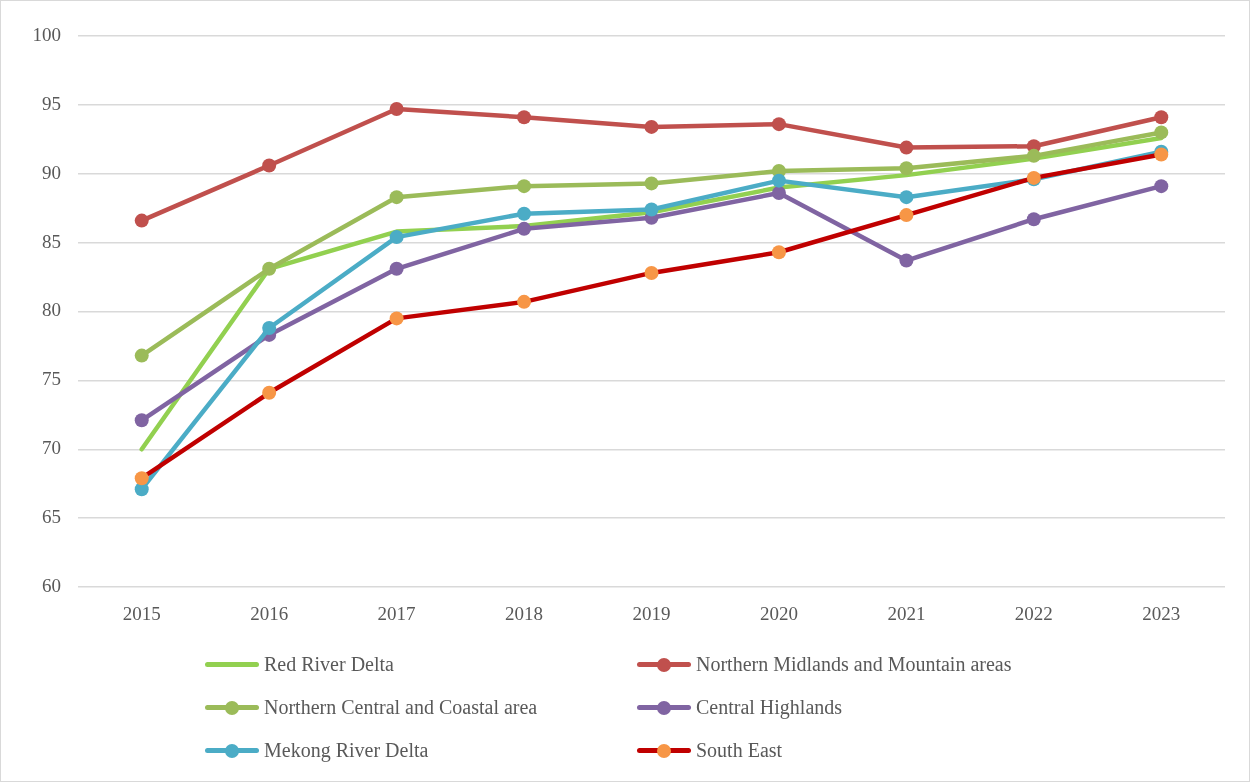 The width and height of the screenshot is (1250, 782). What do you see at coordinates (329, 664) in the screenshot?
I see `legend-label: Red River Delta` at bounding box center [329, 664].